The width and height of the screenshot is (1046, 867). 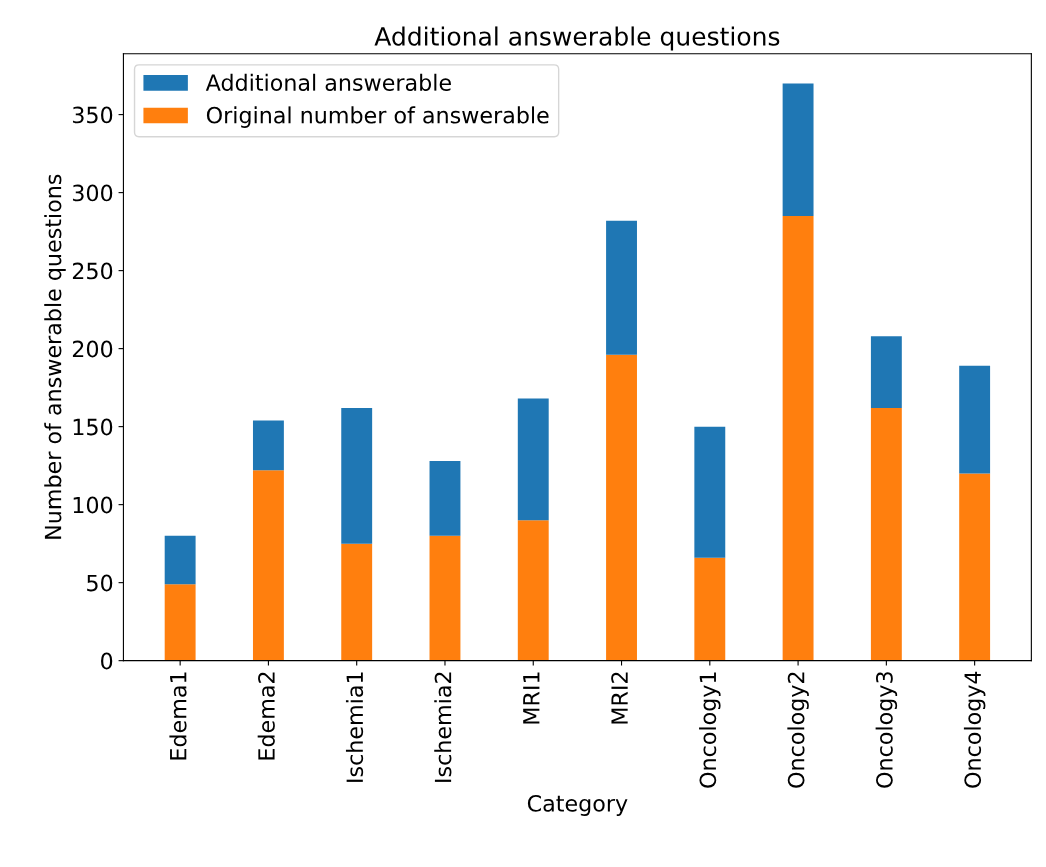 I want to click on x-tick-label: MRI1, so click(x=531, y=698).